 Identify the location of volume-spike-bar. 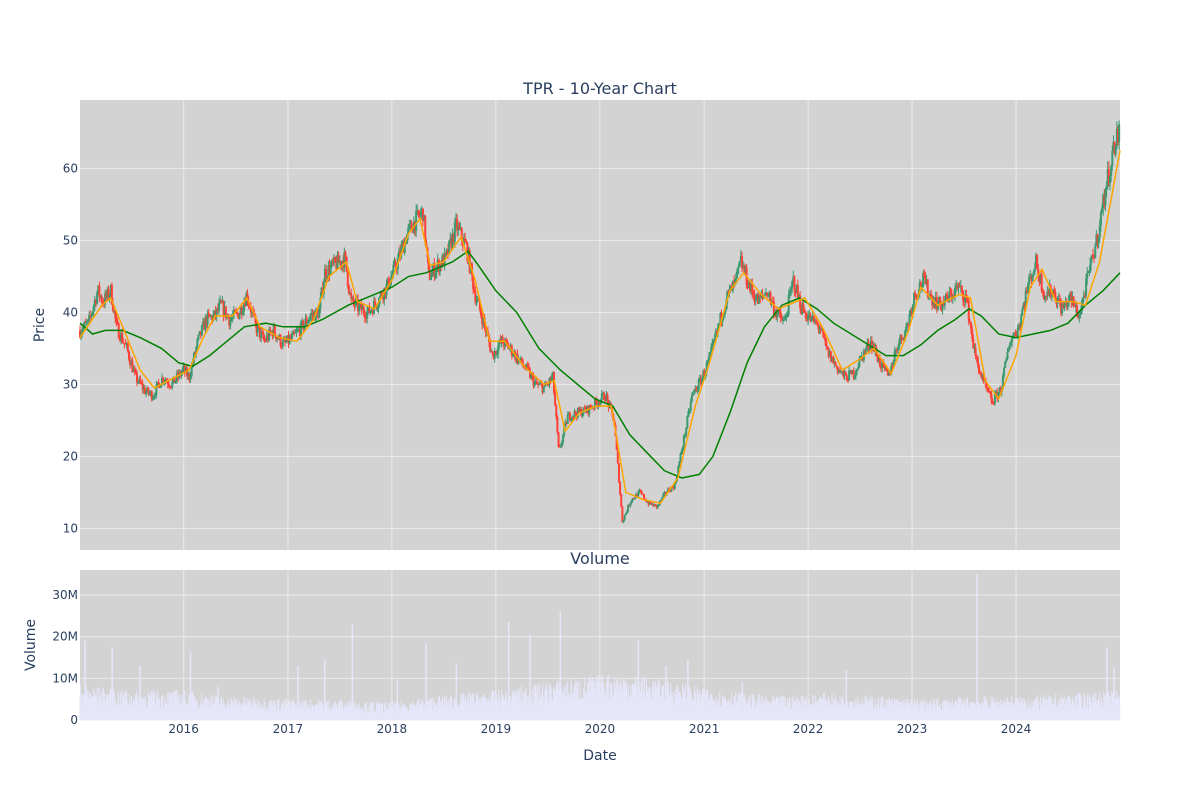
(397, 700).